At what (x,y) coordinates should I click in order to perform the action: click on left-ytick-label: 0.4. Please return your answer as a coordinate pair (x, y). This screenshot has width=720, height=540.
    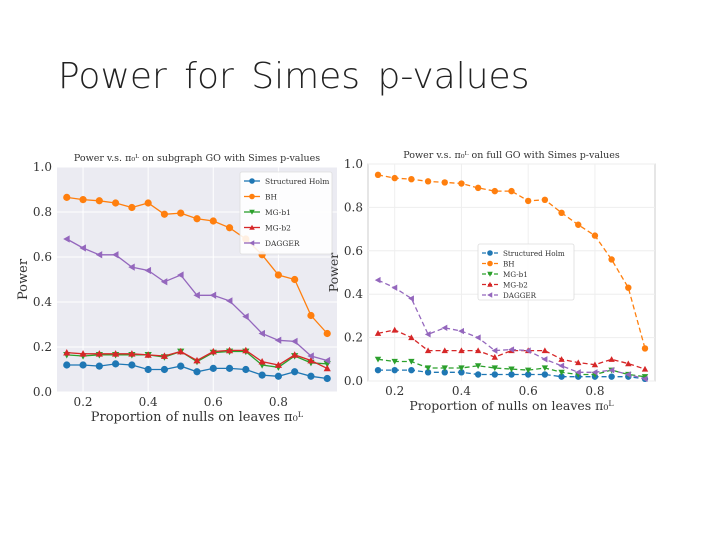
    Looking at the image, I should click on (42, 302).